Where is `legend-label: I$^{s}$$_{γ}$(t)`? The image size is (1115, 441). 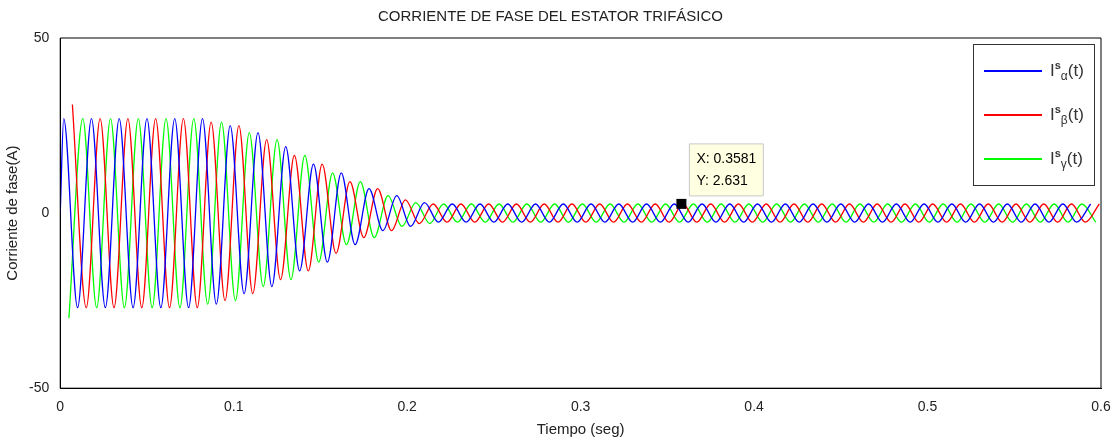
legend-label: I$^{s}$$_{γ}$(t) is located at coordinates (1066, 159).